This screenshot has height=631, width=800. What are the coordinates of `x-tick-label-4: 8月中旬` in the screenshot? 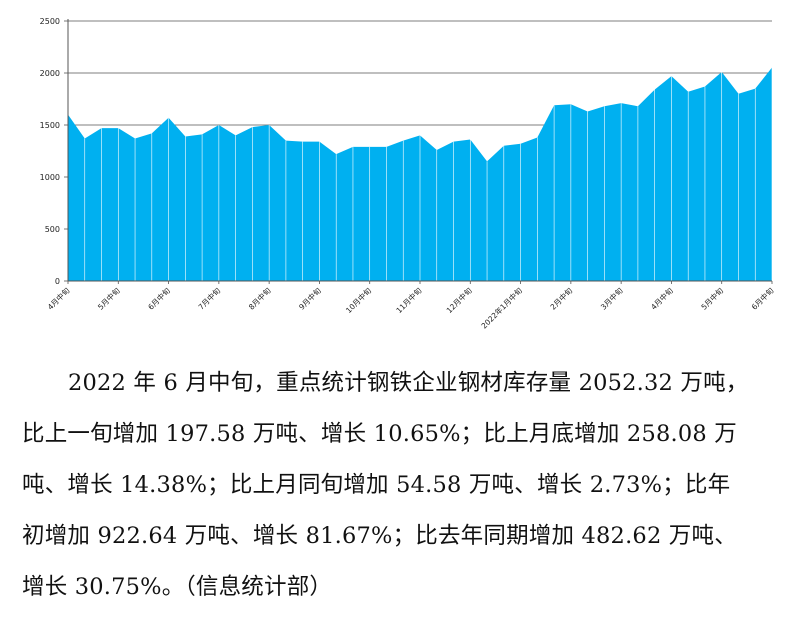 It's located at (259, 298).